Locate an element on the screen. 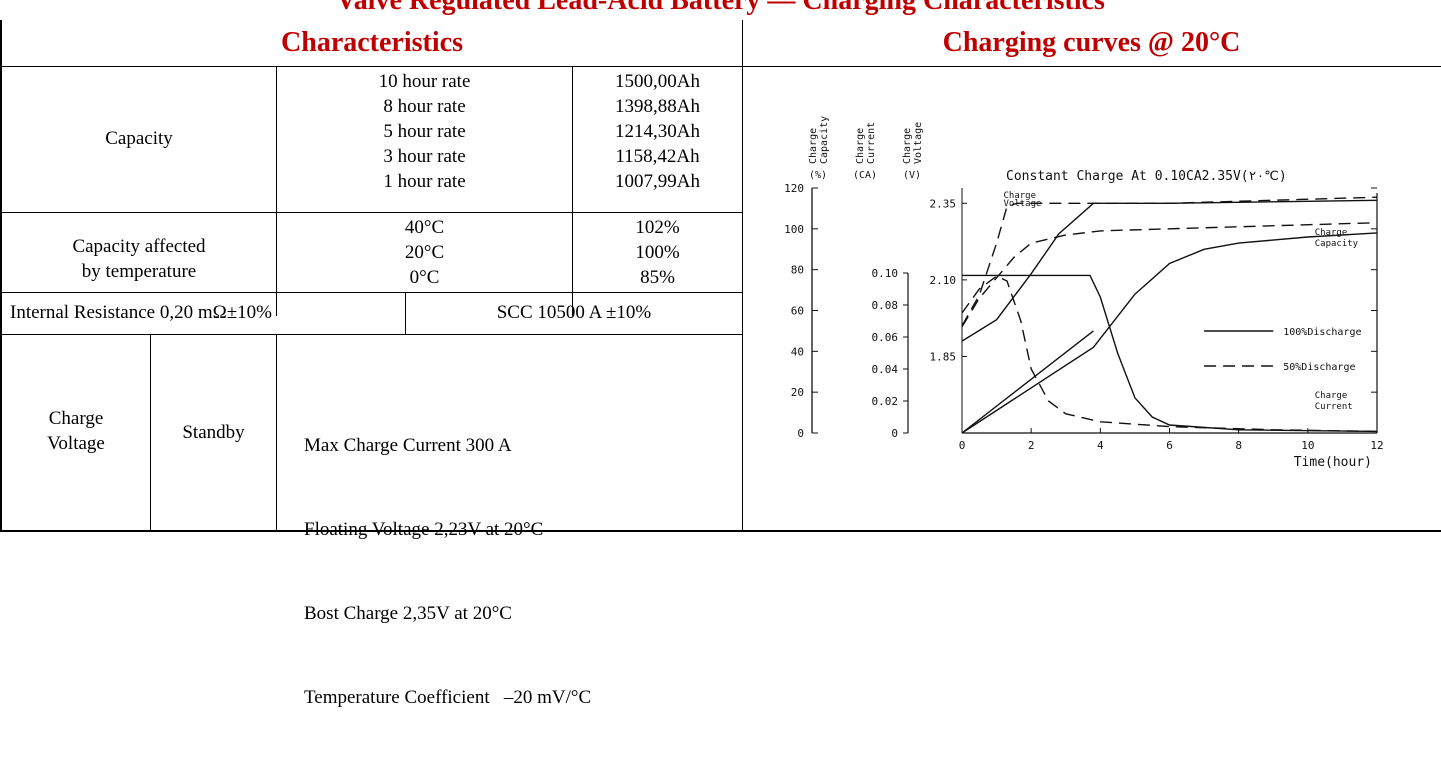 Image resolution: width=1441 pixels, height=768 pixels. legend-label: 100%Discharge is located at coordinates (1322, 332).